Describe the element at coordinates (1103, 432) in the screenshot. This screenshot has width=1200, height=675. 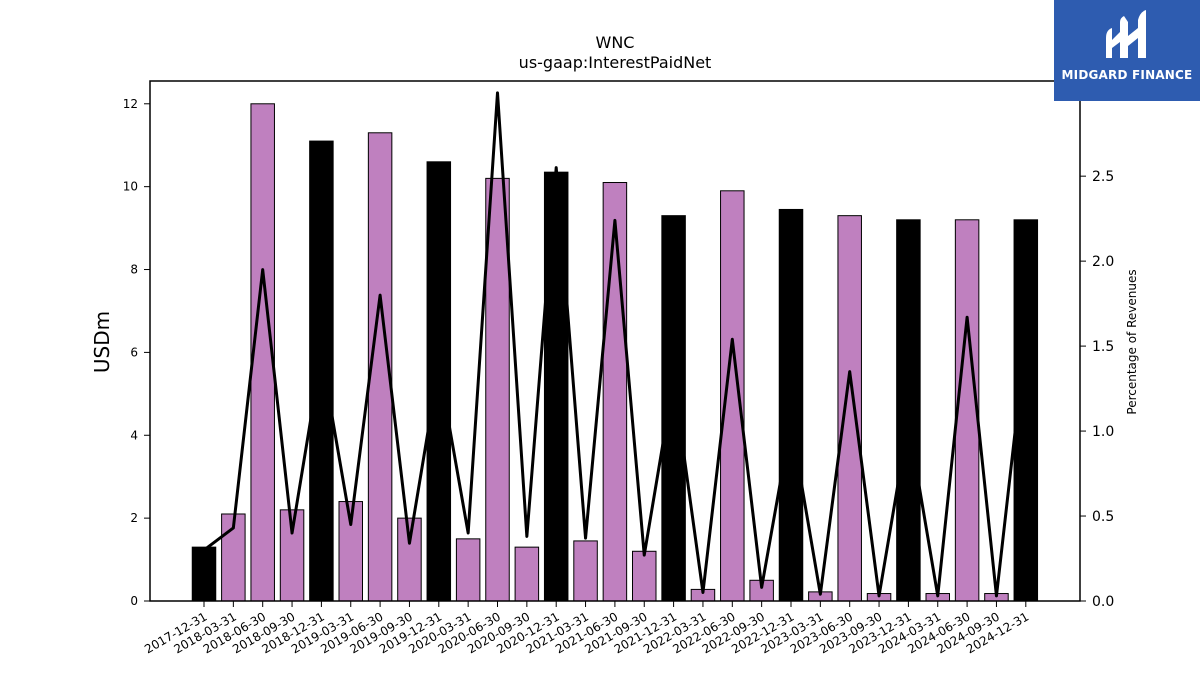
I see `y2-tick-label: 1.0` at that location.